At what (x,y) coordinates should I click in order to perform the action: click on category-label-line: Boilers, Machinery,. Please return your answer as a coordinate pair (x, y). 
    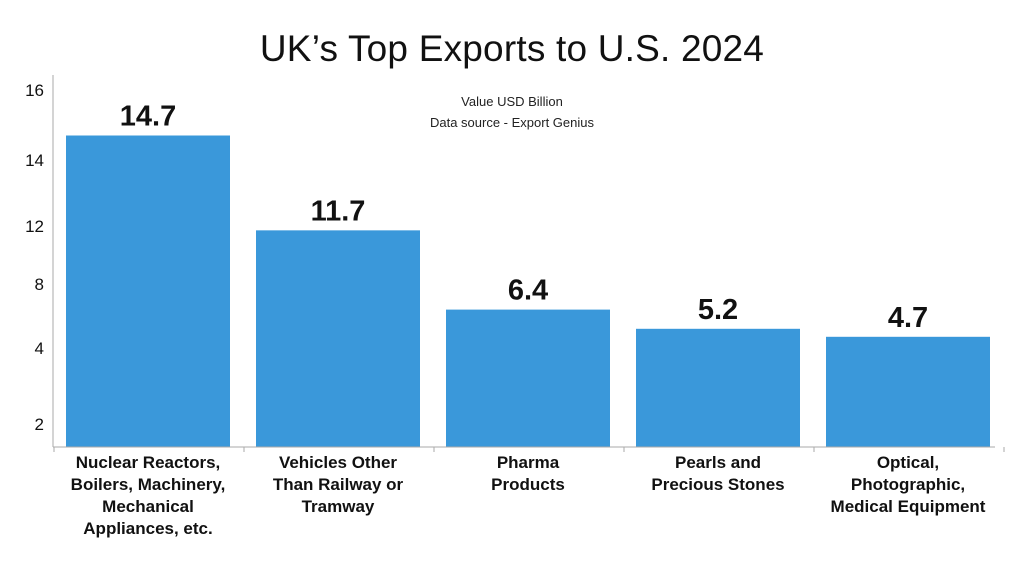
    Looking at the image, I should click on (148, 484).